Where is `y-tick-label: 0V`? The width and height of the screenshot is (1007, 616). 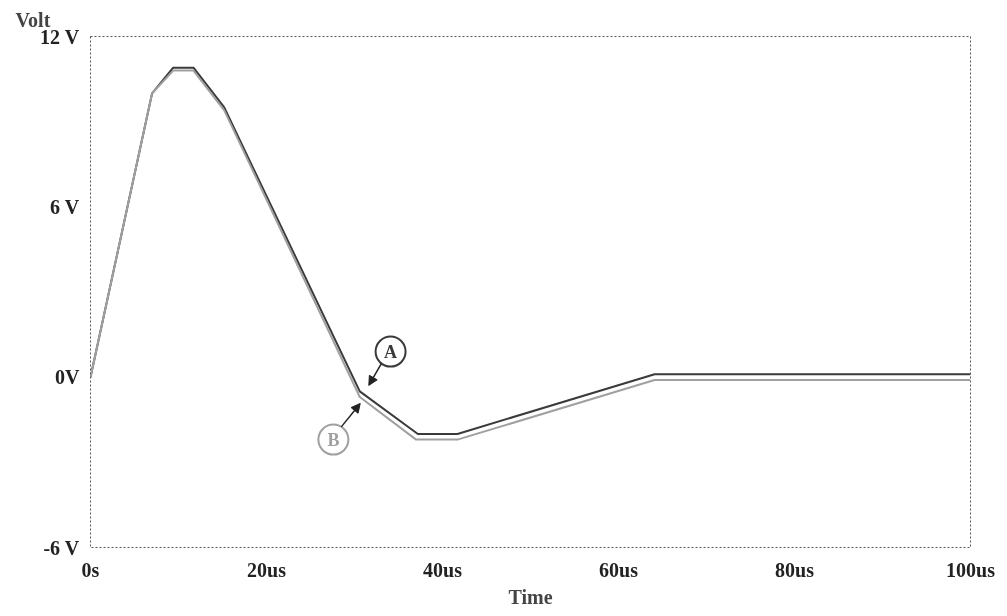
y-tick-label: 0V is located at coordinates (68, 377).